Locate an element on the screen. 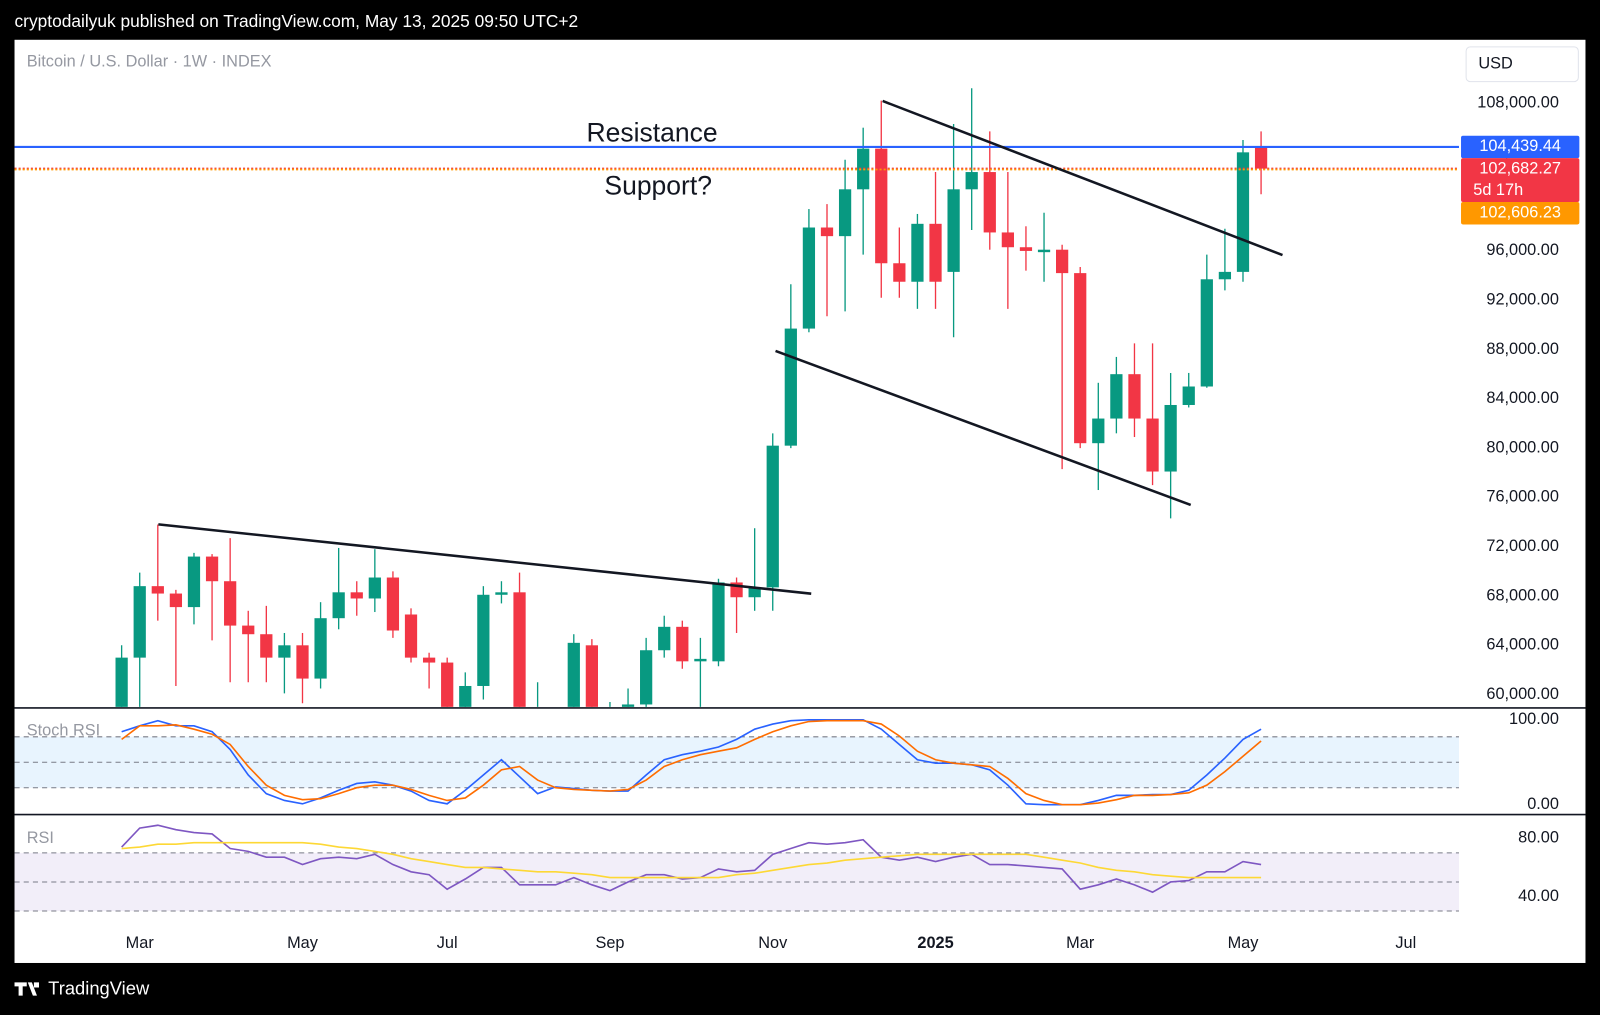 The height and width of the screenshot is (1015, 1600). price-label: 102,606.23 is located at coordinates (1520, 213).